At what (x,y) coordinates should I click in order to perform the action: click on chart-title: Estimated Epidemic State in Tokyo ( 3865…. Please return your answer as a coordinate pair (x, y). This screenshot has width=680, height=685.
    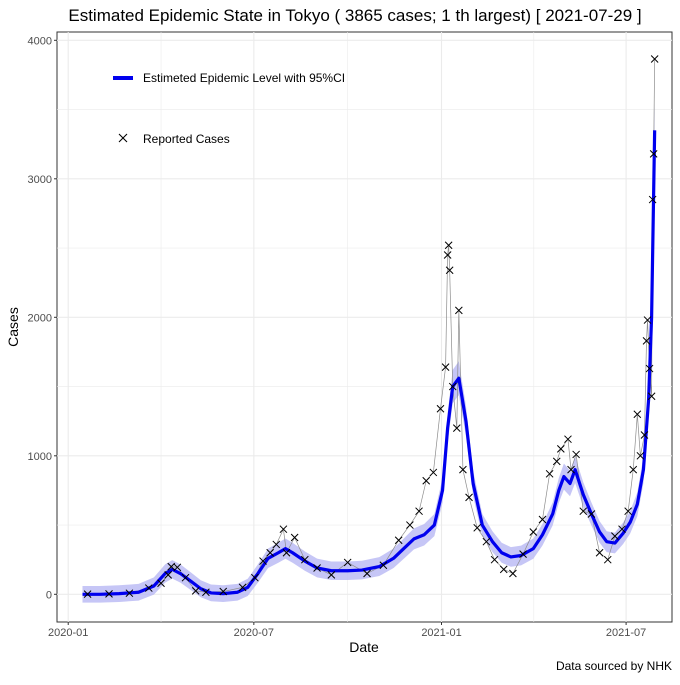
    Looking at the image, I should click on (354, 15).